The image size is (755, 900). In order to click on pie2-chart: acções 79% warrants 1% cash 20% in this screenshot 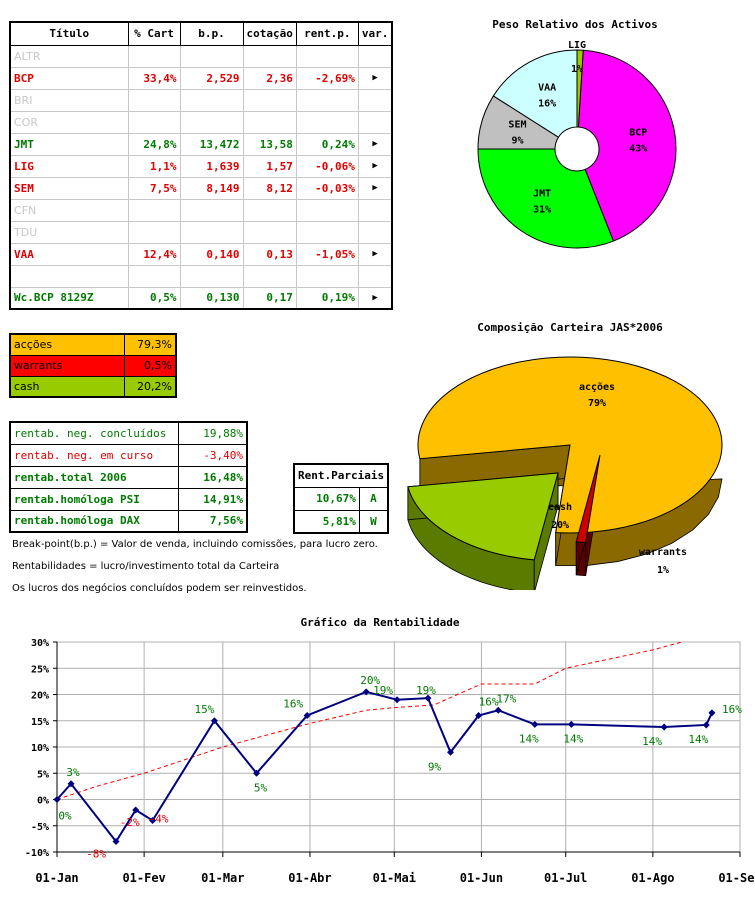, I will do `click(565, 473)`.